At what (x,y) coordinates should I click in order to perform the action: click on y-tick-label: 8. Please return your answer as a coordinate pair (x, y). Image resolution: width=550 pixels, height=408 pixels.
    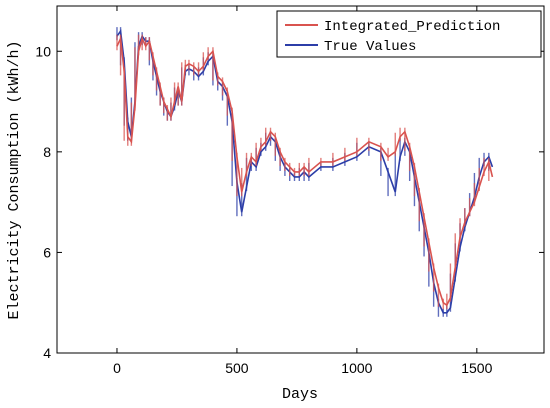
    Looking at the image, I should click on (47, 152).